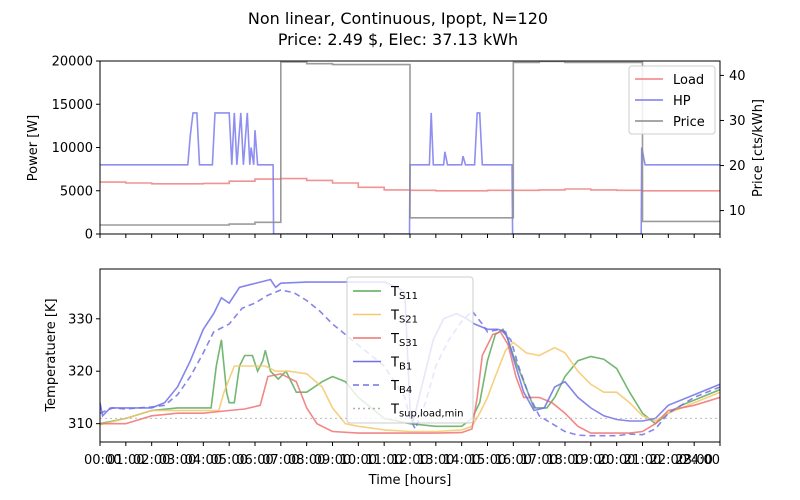 Image resolution: width=800 pixels, height=500 pixels. I want to click on bottom-xtick-label: 14:00, so click(461, 460).